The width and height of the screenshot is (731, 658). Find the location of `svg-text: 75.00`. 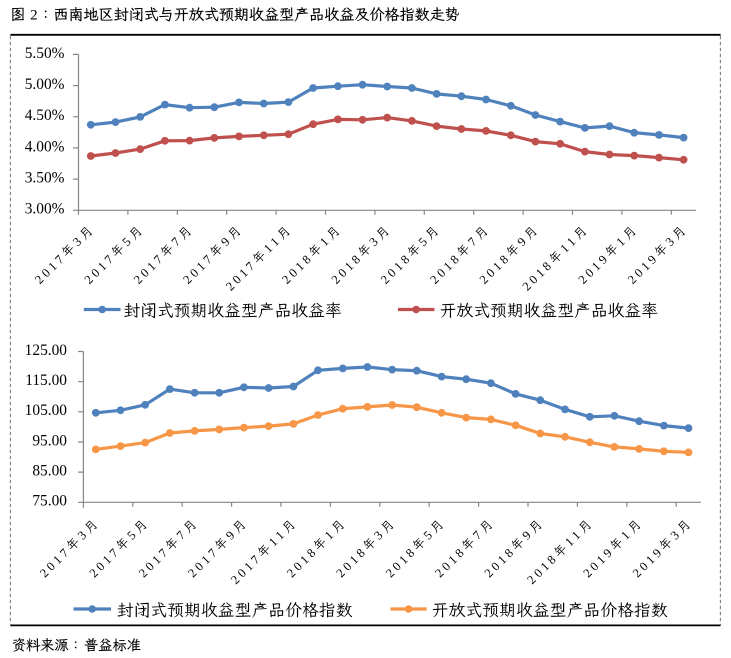

svg-text: 75.00 is located at coordinates (49, 501).